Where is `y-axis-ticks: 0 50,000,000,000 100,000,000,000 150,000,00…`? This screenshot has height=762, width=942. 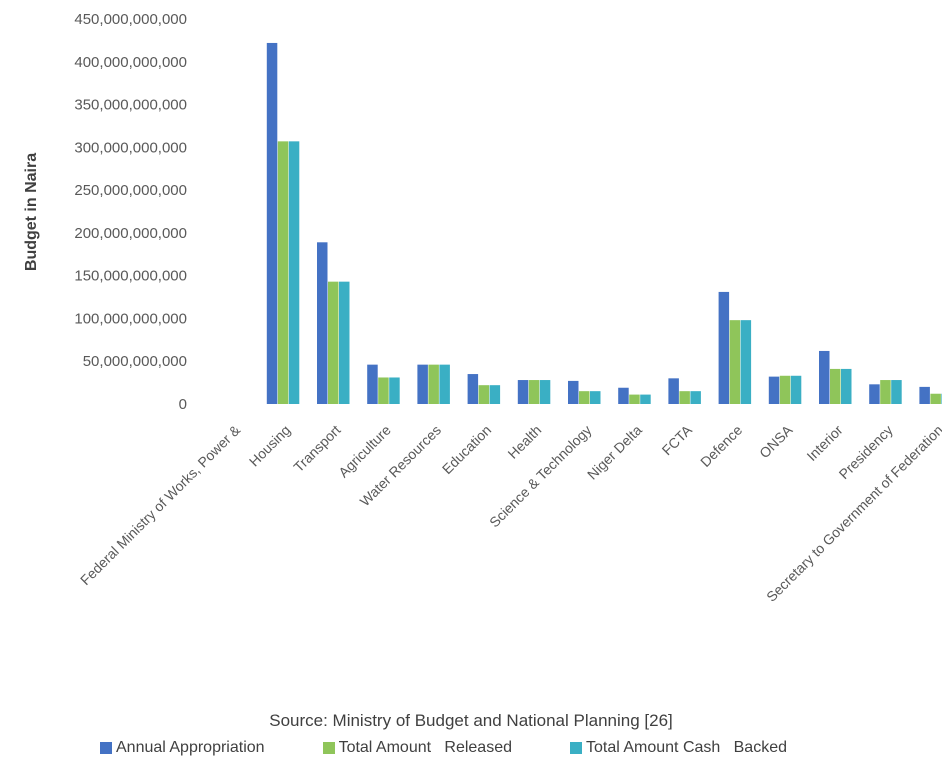 y-axis-ticks: 0 50,000,000,000 100,000,000,000 150,000,00… is located at coordinates (130, 212).